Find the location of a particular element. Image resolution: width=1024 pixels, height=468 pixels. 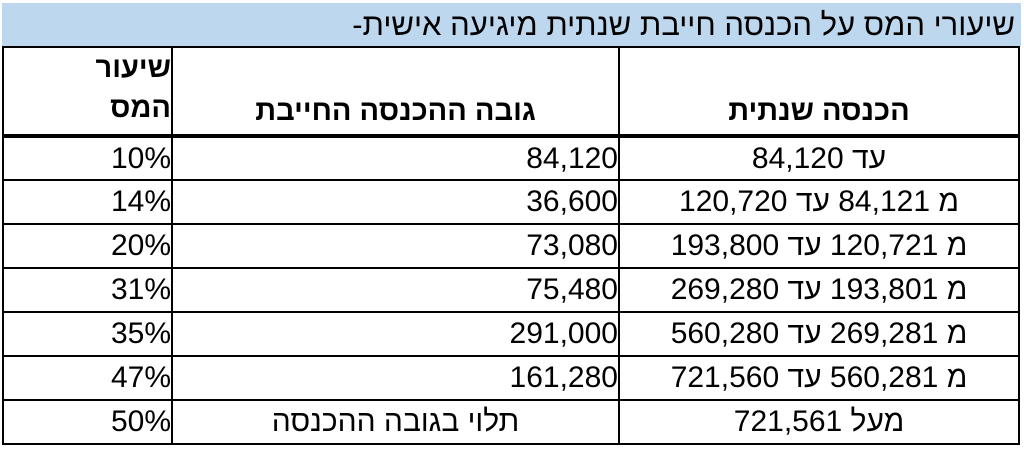

annual-income-cell: מעל 721,561 is located at coordinates (819, 422).